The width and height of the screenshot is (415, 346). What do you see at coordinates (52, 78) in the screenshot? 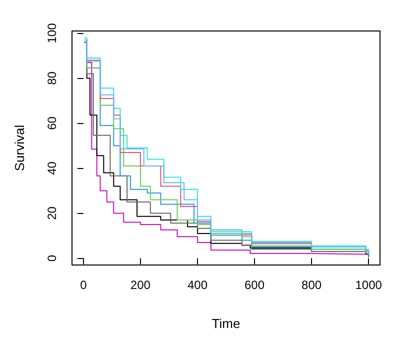
I see `y-tick-label: 80` at bounding box center [52, 78].